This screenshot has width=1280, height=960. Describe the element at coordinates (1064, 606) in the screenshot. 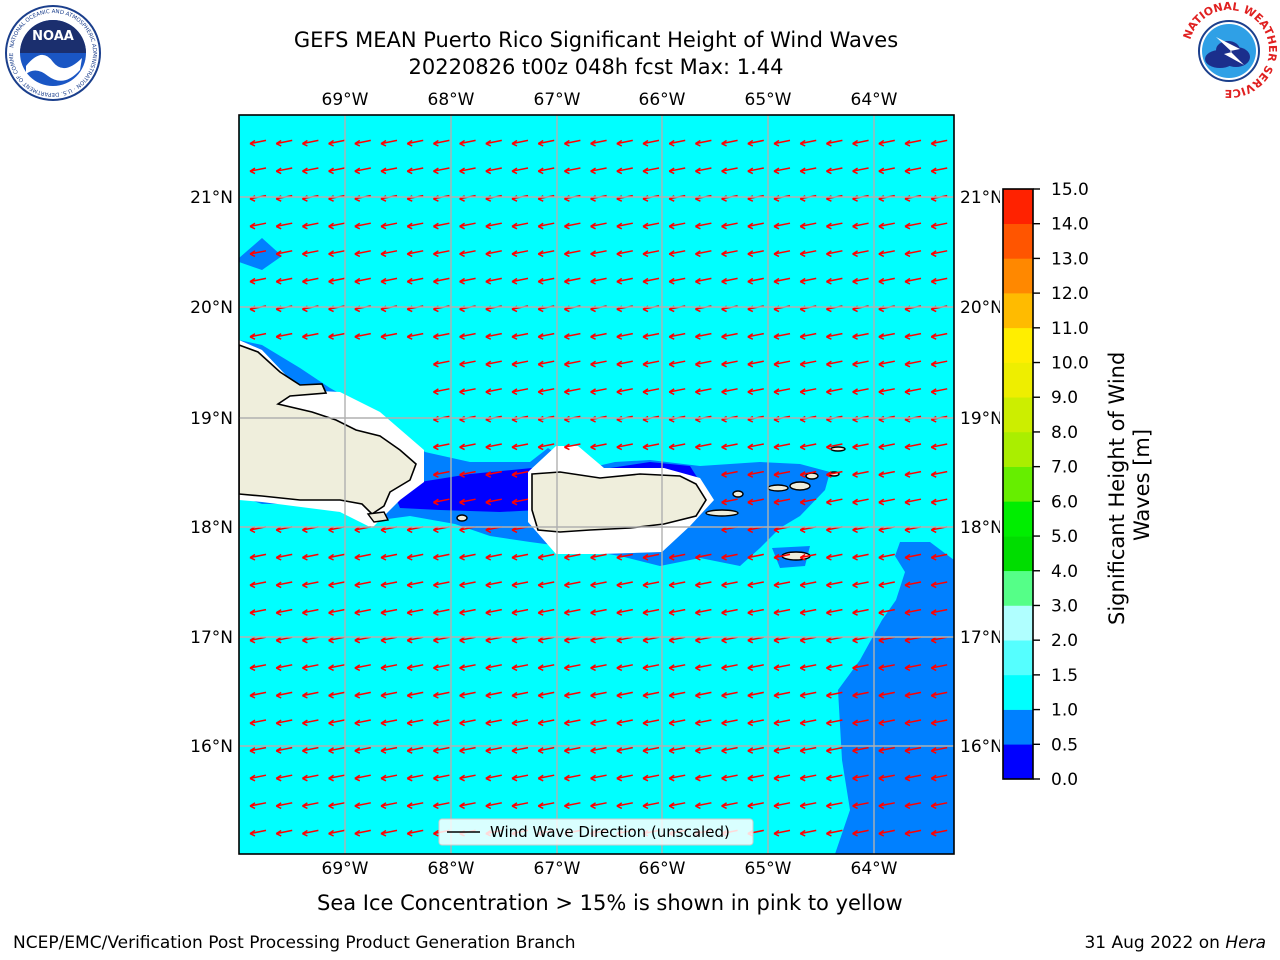

I see `colorbar-tick-label: 3.0` at that location.